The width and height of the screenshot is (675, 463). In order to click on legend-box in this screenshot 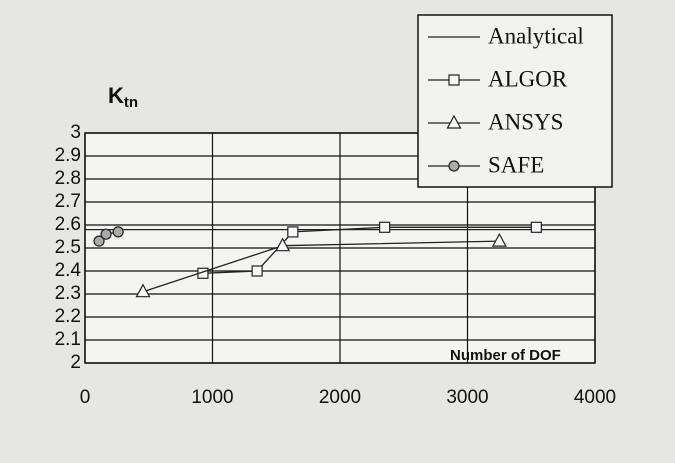, I will do `click(515, 101)`.